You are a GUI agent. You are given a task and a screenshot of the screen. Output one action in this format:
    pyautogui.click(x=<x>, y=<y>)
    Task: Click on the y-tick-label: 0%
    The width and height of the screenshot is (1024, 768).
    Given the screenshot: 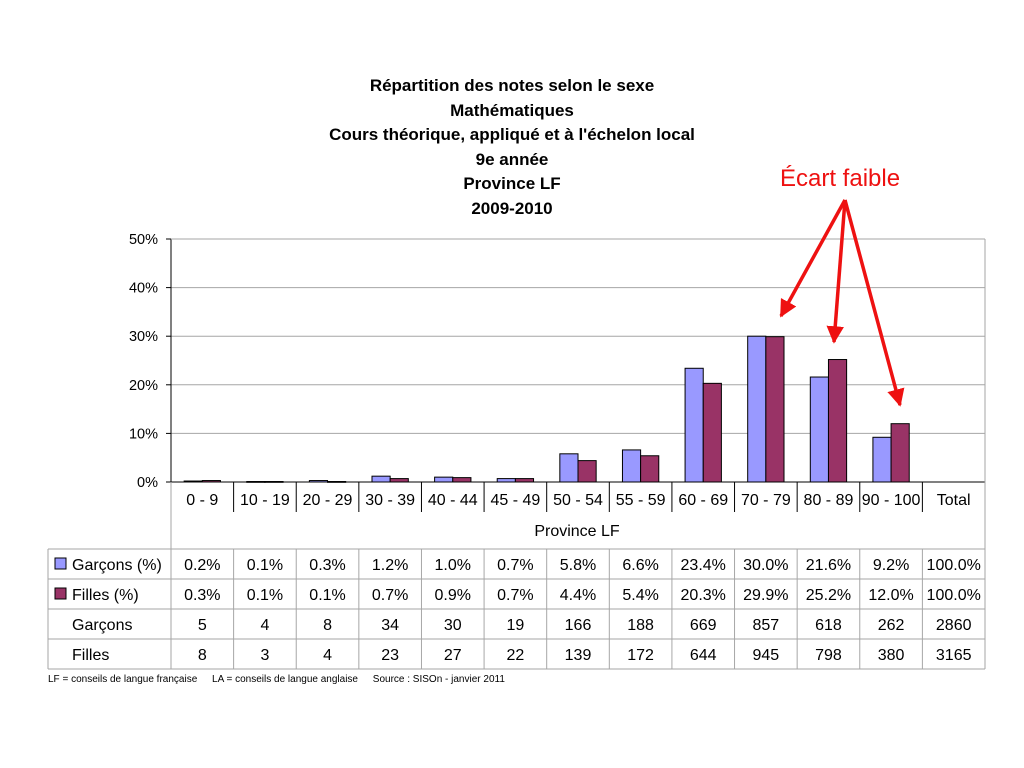 What is the action you would take?
    pyautogui.click(x=147, y=483)
    